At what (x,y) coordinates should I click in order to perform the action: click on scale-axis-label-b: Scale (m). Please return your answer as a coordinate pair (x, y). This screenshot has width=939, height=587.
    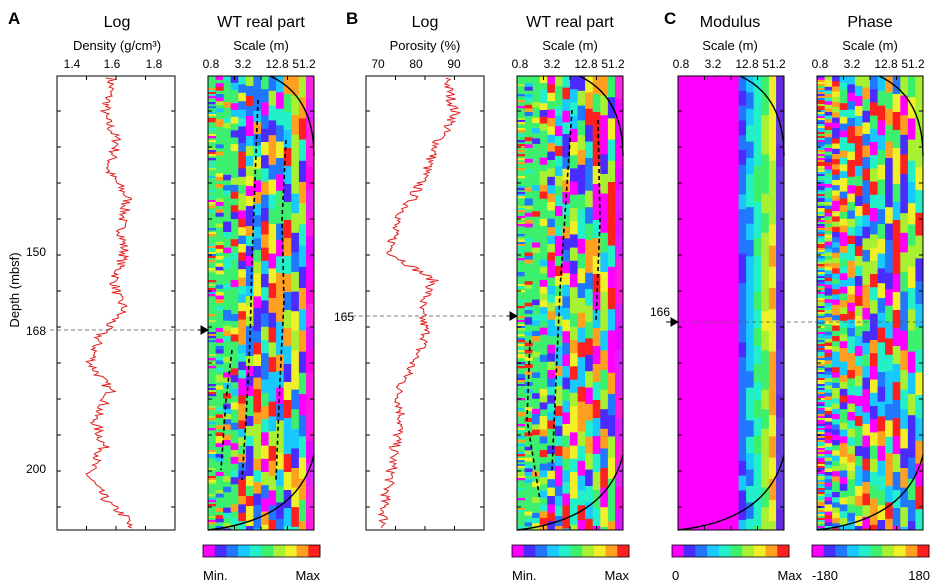
    Looking at the image, I should click on (570, 45).